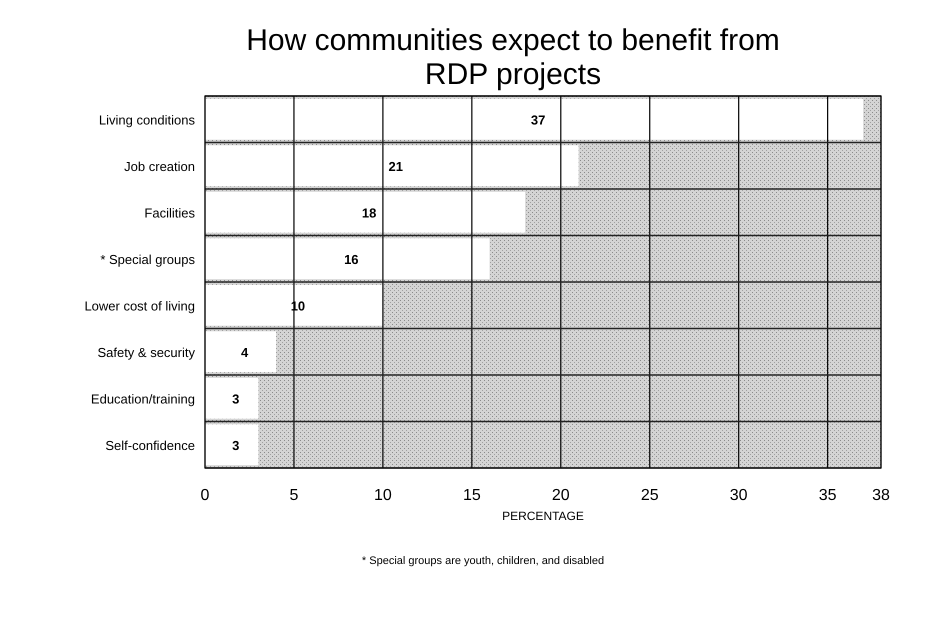 The height and width of the screenshot is (639, 931). What do you see at coordinates (561, 495) in the screenshot?
I see `x-tick-label: 20` at bounding box center [561, 495].